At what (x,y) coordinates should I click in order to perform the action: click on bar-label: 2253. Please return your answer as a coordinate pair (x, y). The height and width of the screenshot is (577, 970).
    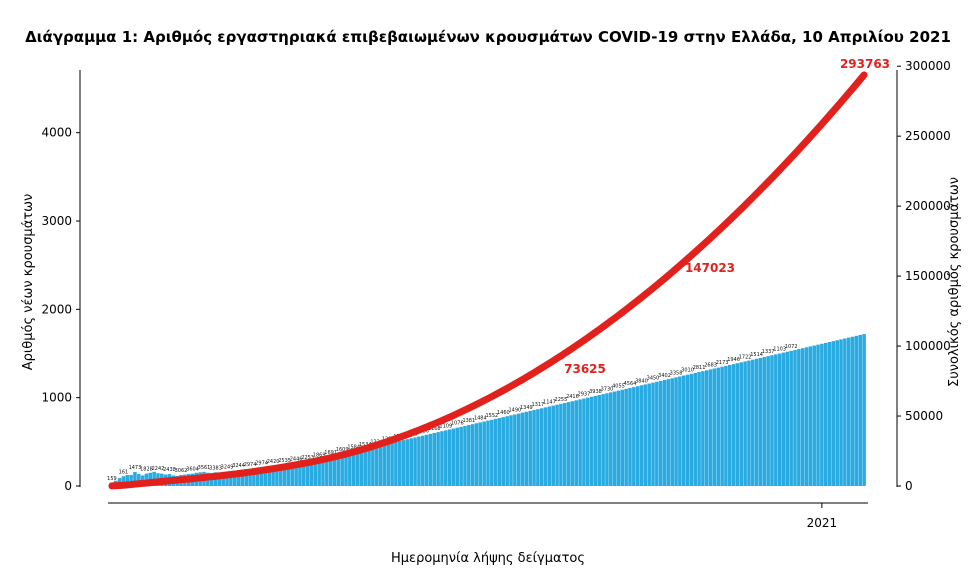
    Looking at the image, I should click on (307, 458).